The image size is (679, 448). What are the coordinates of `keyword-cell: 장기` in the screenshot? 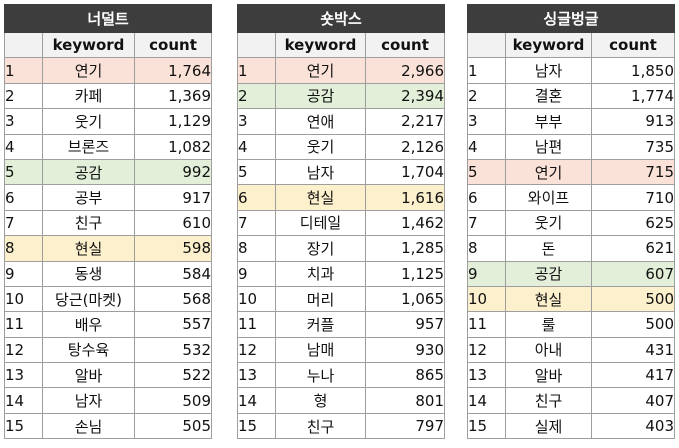 It's located at (320, 248).